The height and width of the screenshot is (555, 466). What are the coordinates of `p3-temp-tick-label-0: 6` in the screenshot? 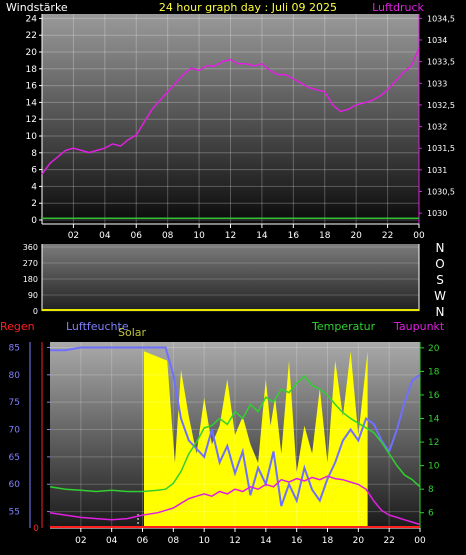 It's located at (431, 514).